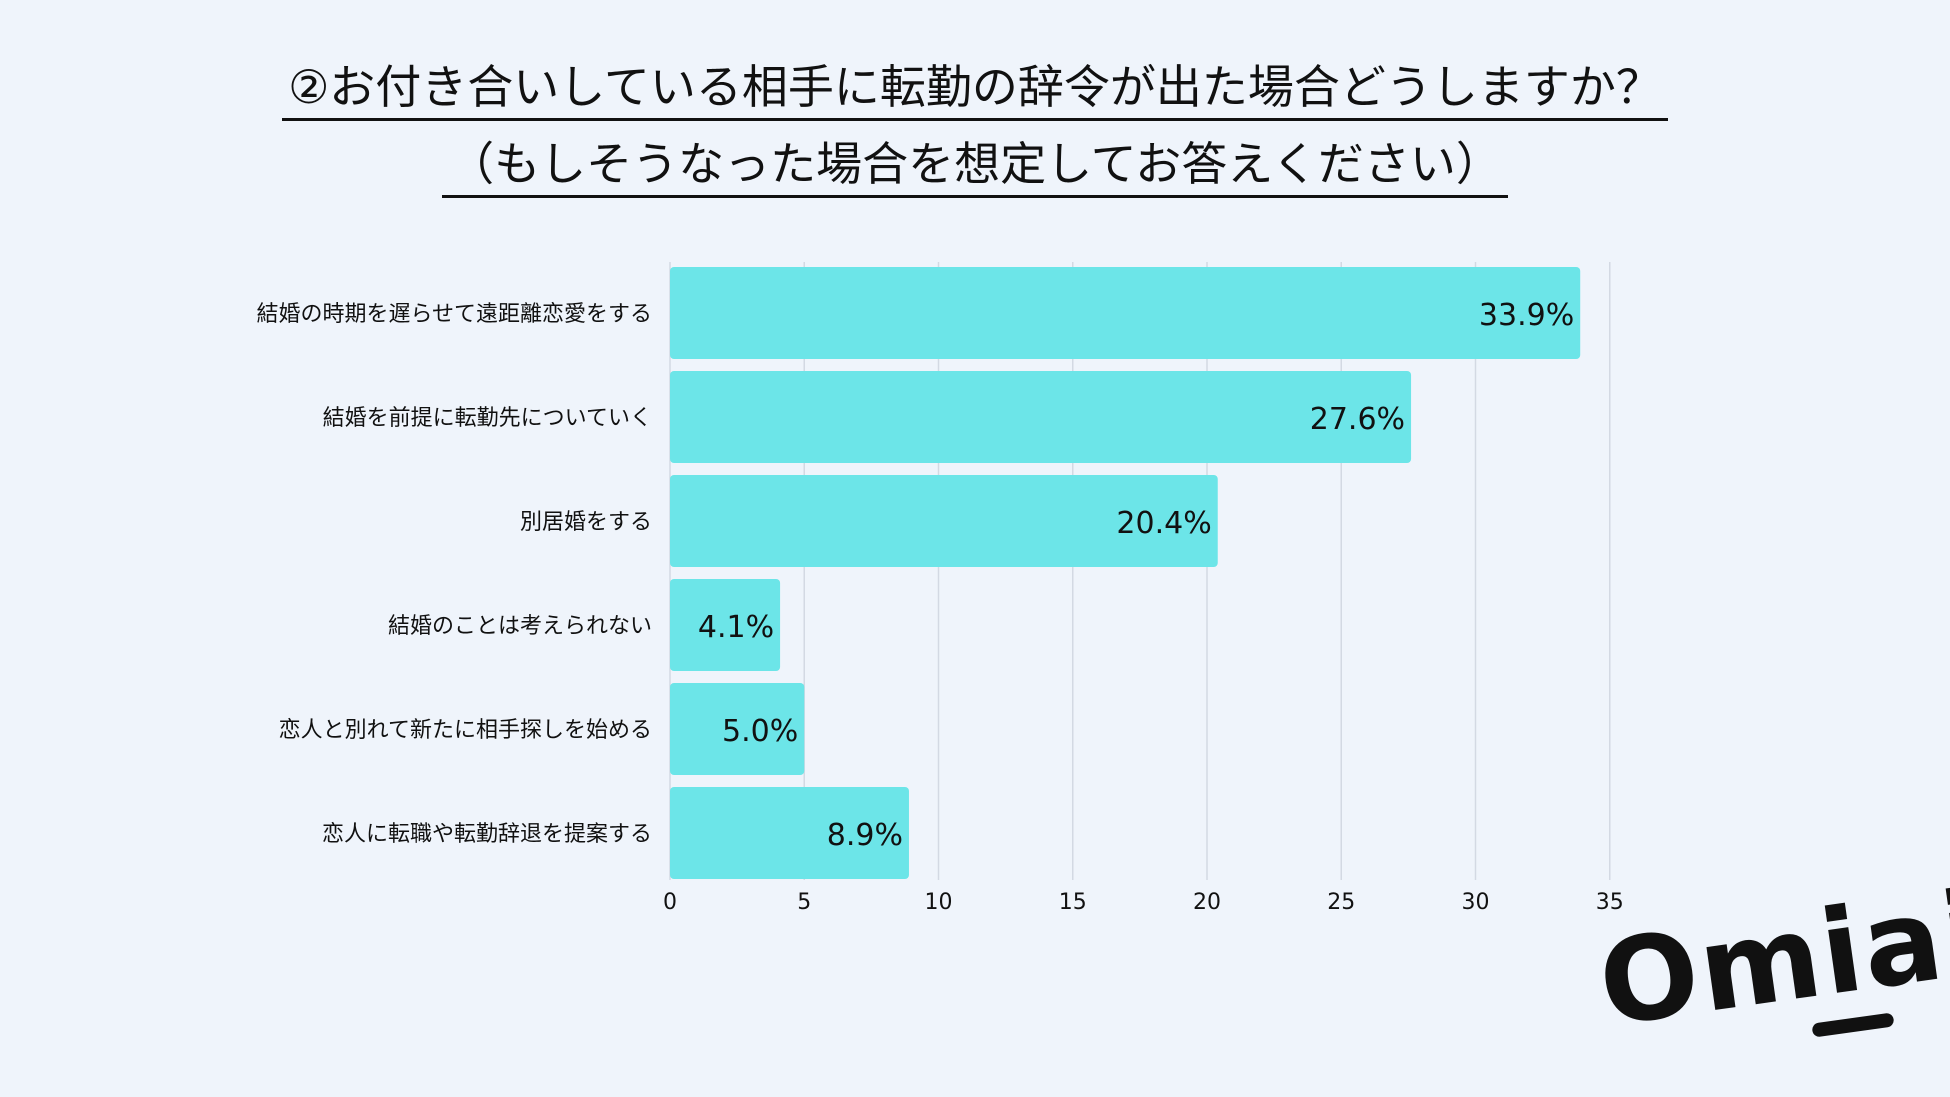 The height and width of the screenshot is (1097, 1950). Describe the element at coordinates (670, 902) in the screenshot. I see `x-tick-label: 0` at that location.